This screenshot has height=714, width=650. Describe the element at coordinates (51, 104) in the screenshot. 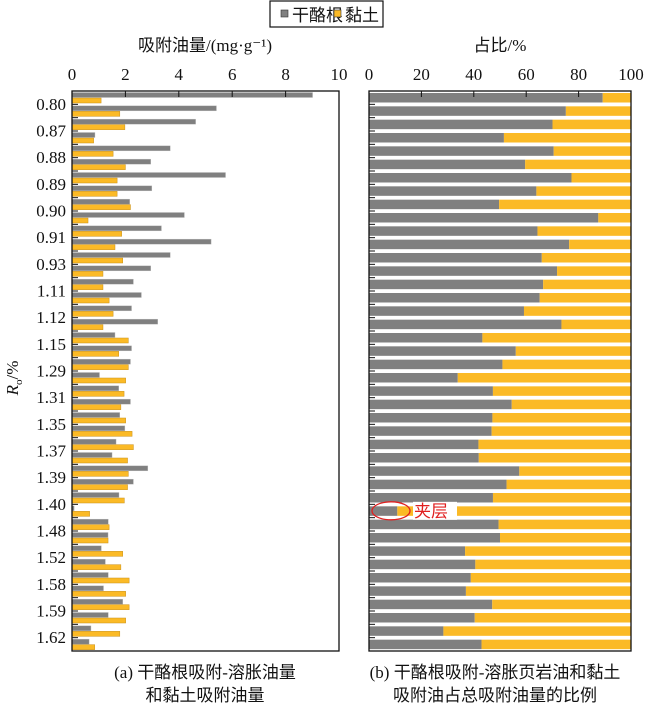

I see `y-tick-label: 0.80` at that location.